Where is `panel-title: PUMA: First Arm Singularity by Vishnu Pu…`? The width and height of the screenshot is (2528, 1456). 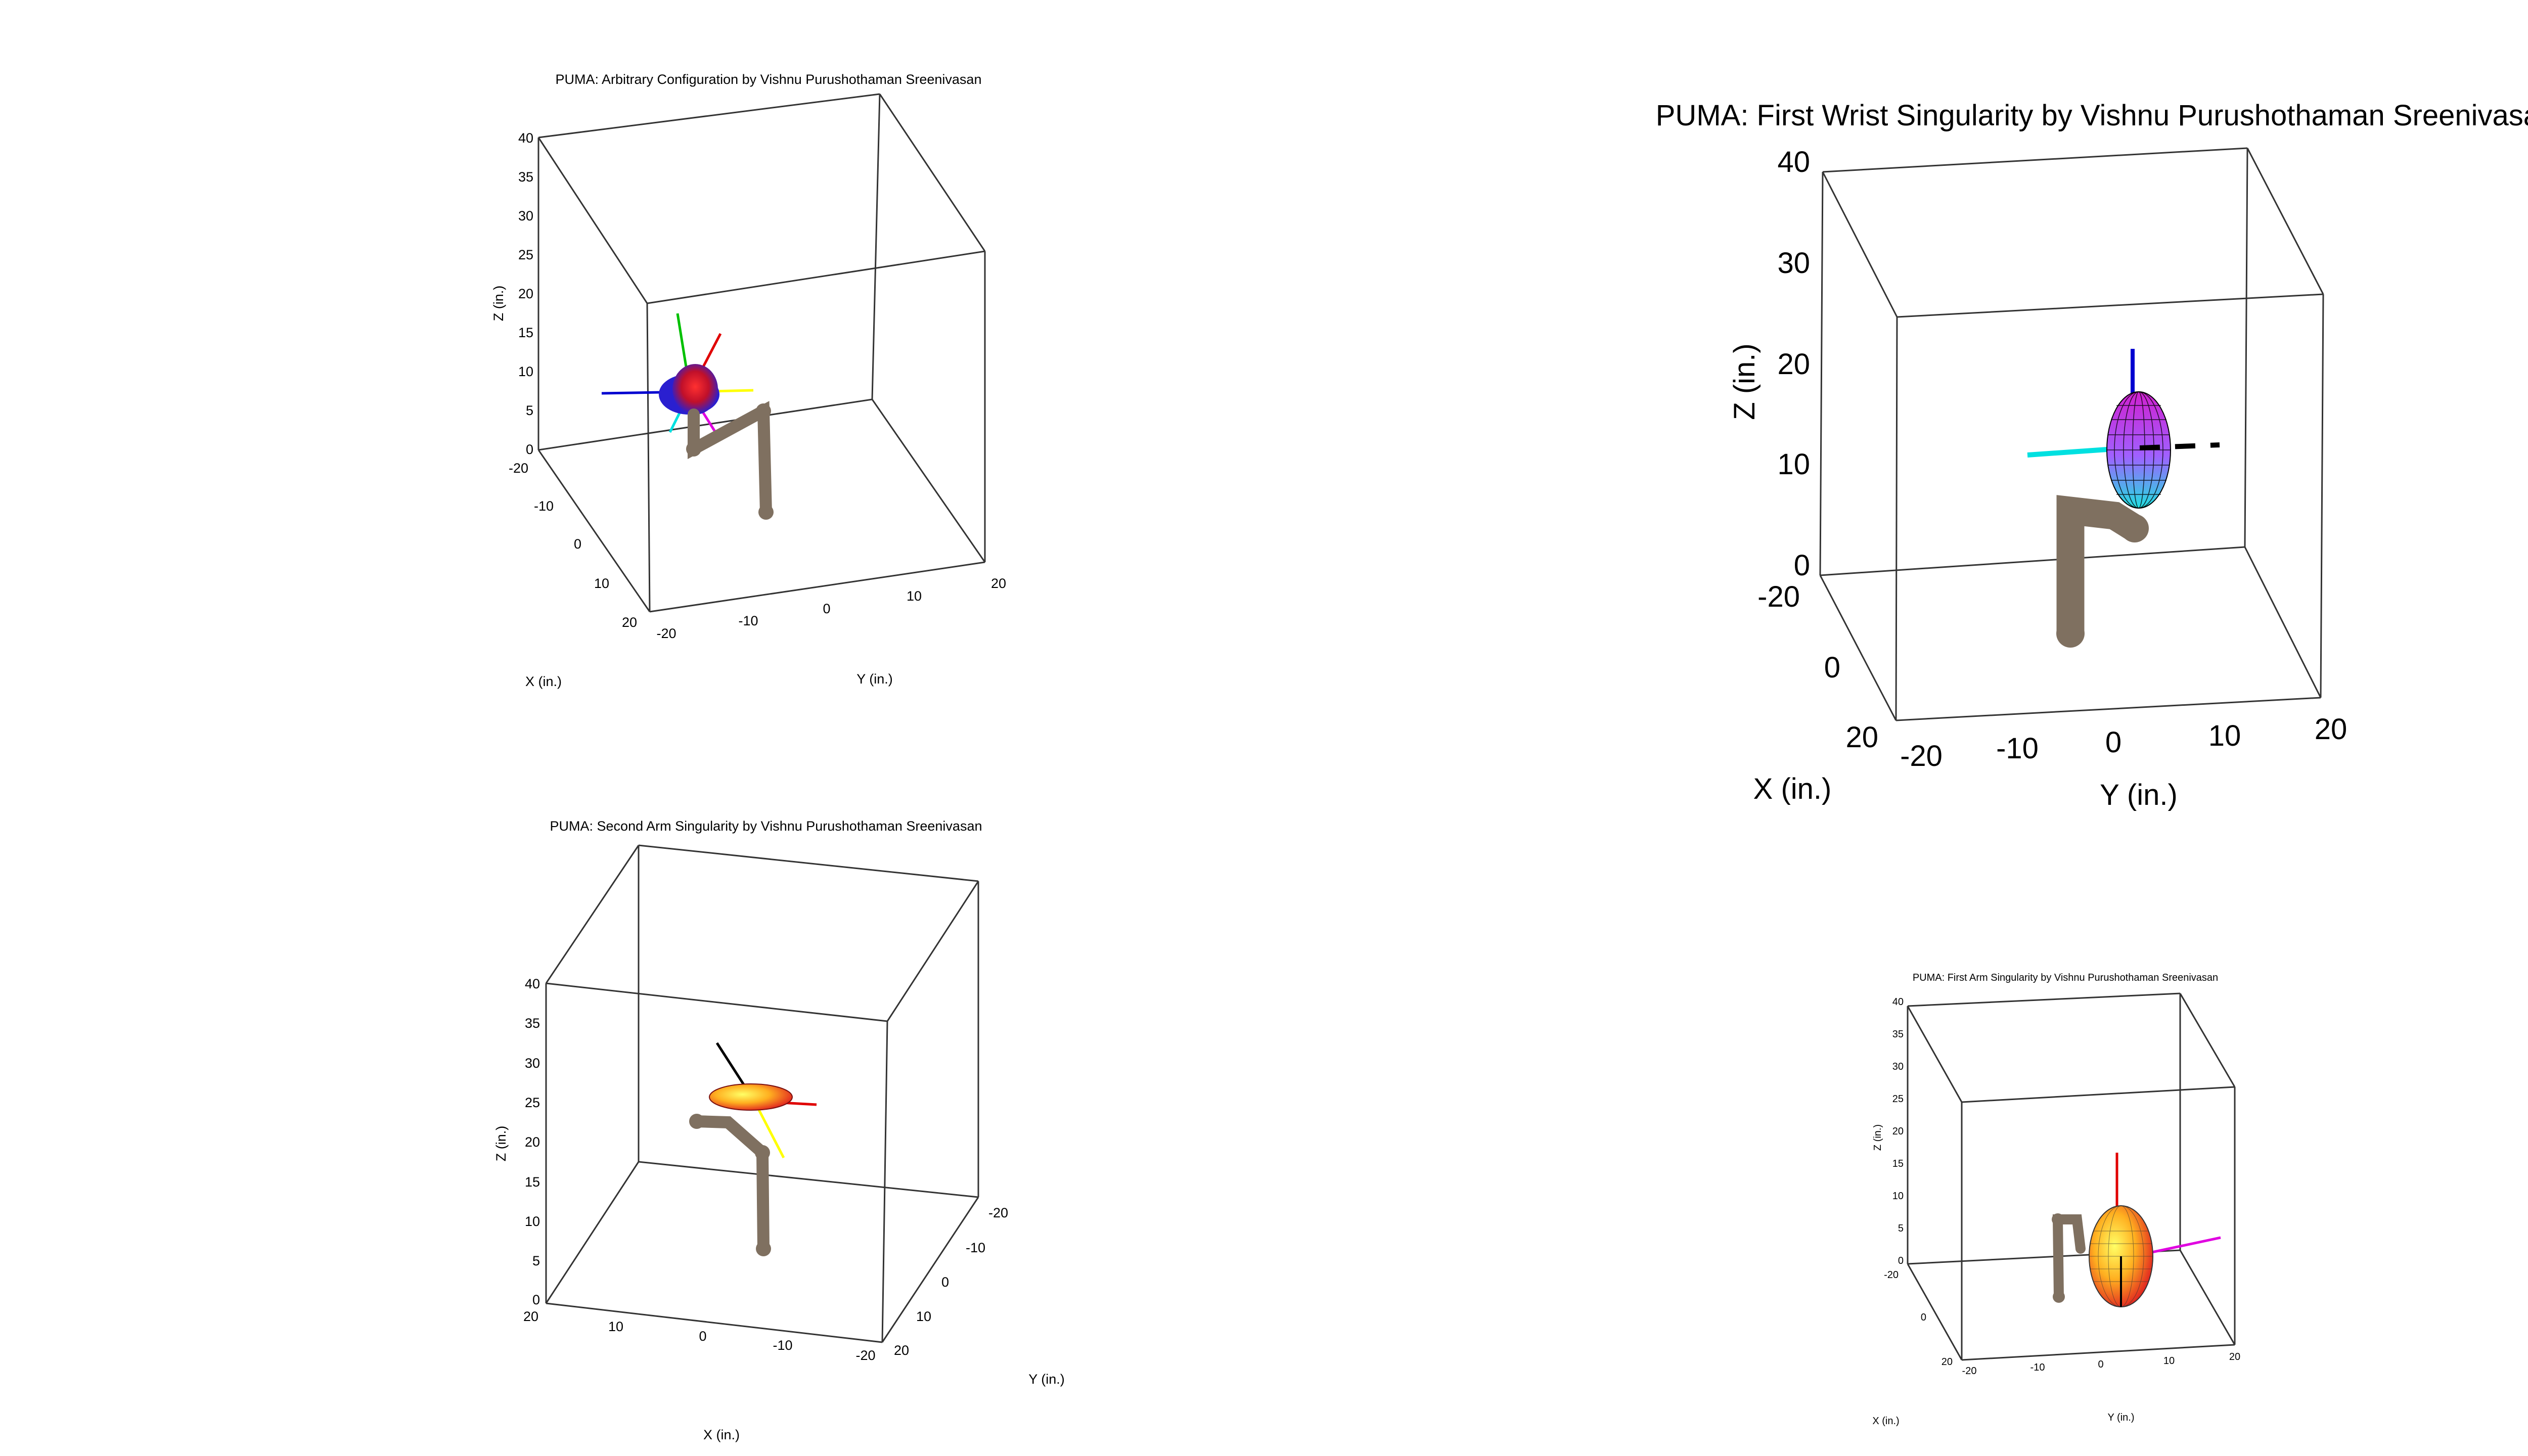 panel-title: PUMA: First Arm Singularity by Vishnu Pu… is located at coordinates (2066, 977).